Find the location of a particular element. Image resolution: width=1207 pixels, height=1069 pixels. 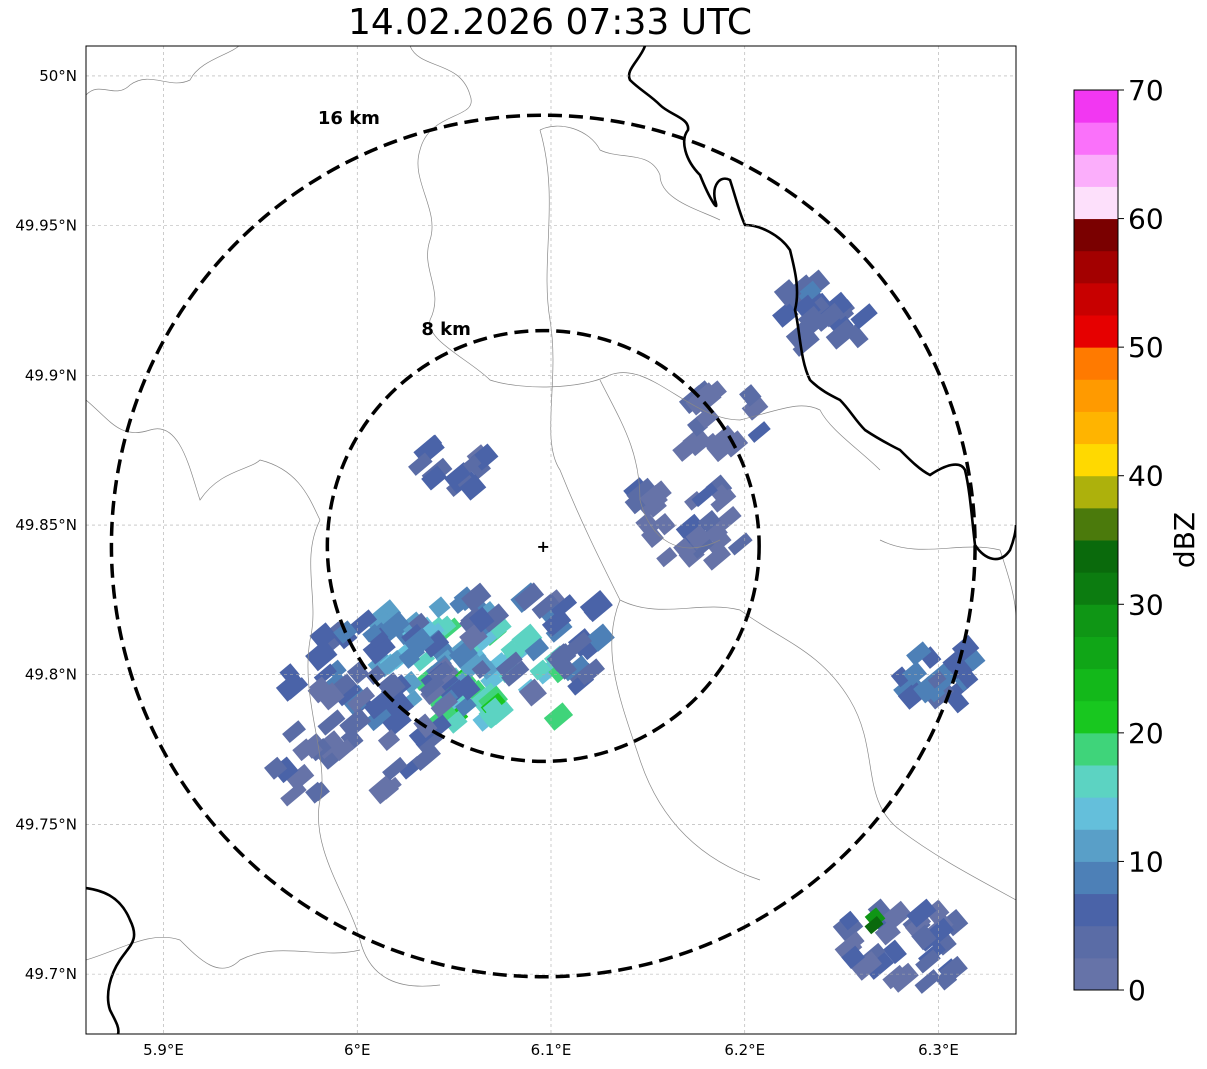

colorbar-tick-label: 0 is located at coordinates (1137, 990).